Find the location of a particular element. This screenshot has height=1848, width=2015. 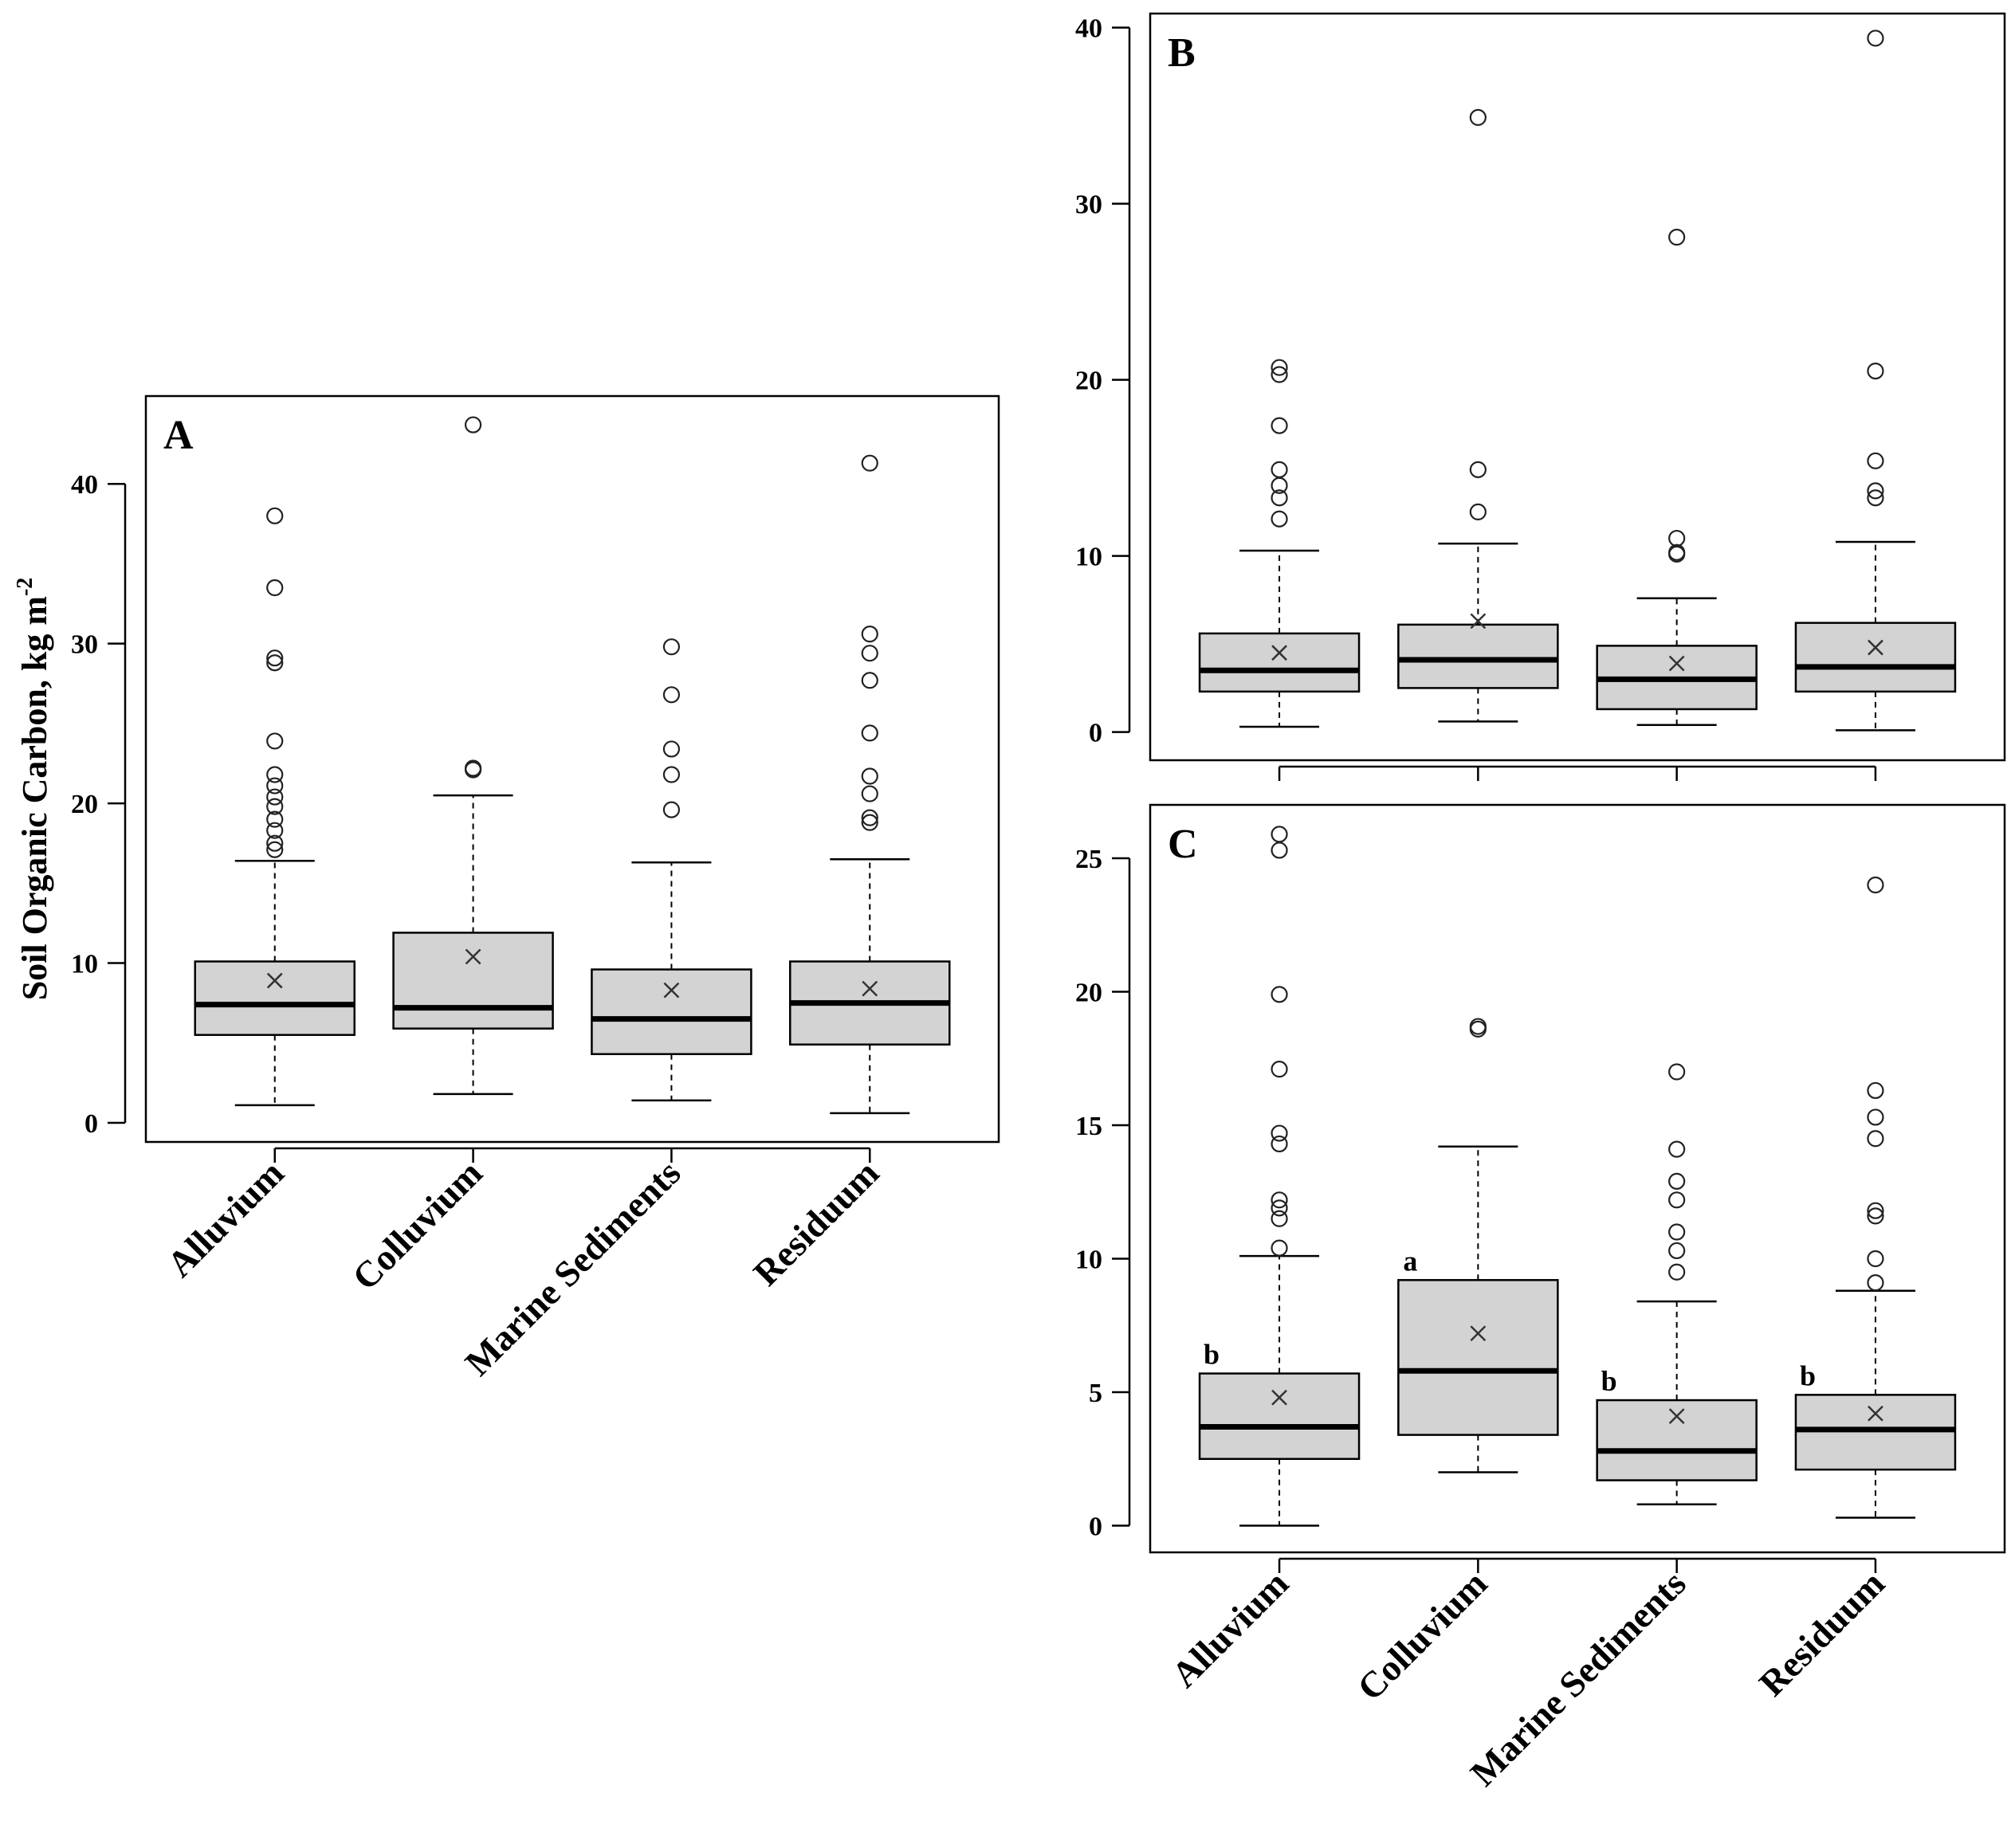

panel-letter: B is located at coordinates (1182, 53).